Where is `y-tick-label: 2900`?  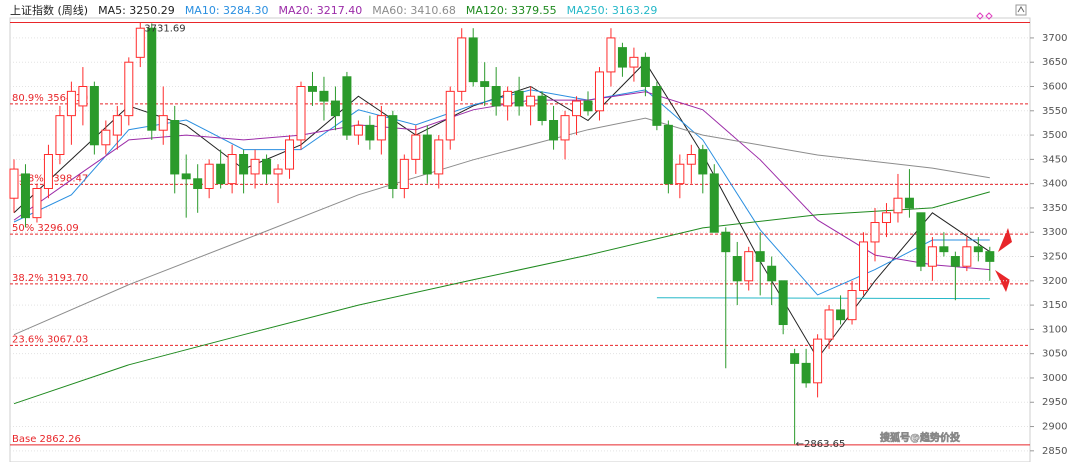 y-tick-label: 2900 is located at coordinates (1054, 427).